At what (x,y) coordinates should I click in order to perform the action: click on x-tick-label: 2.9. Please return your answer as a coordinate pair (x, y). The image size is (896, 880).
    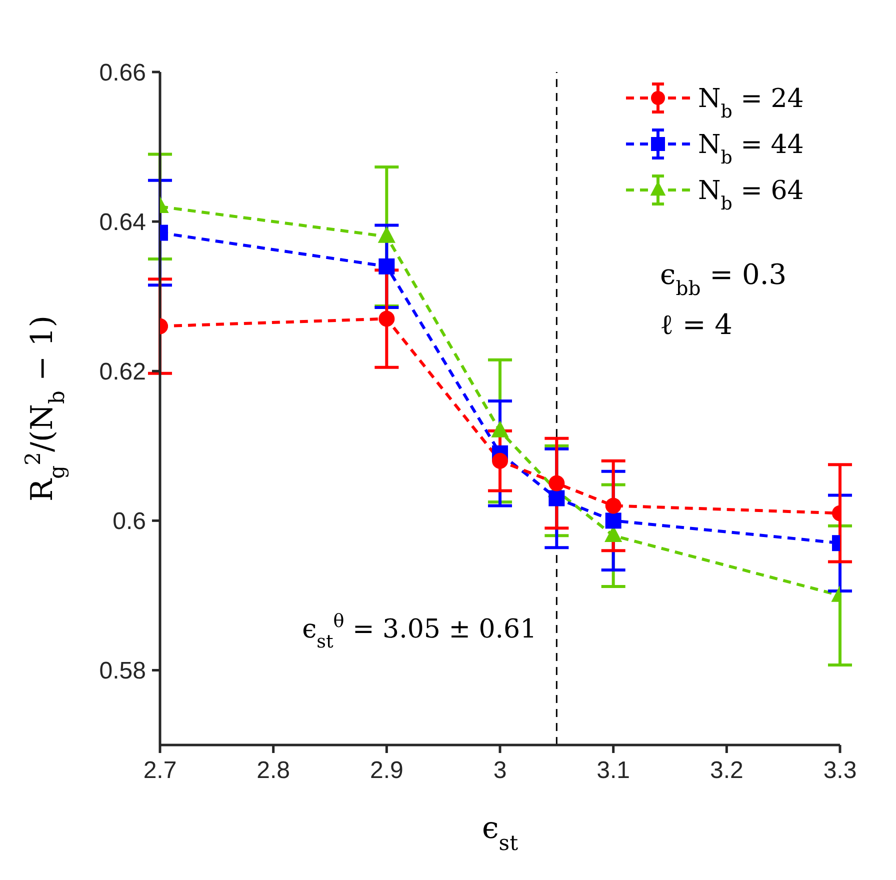
    Looking at the image, I should click on (387, 770).